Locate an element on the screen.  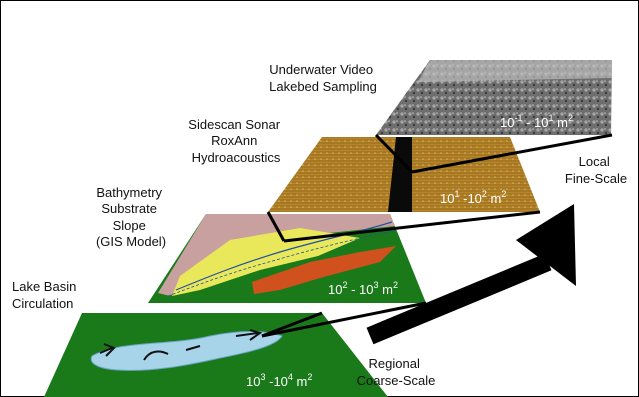
label-video: Underwater Video Lakebed Sampling is located at coordinates (323, 78).